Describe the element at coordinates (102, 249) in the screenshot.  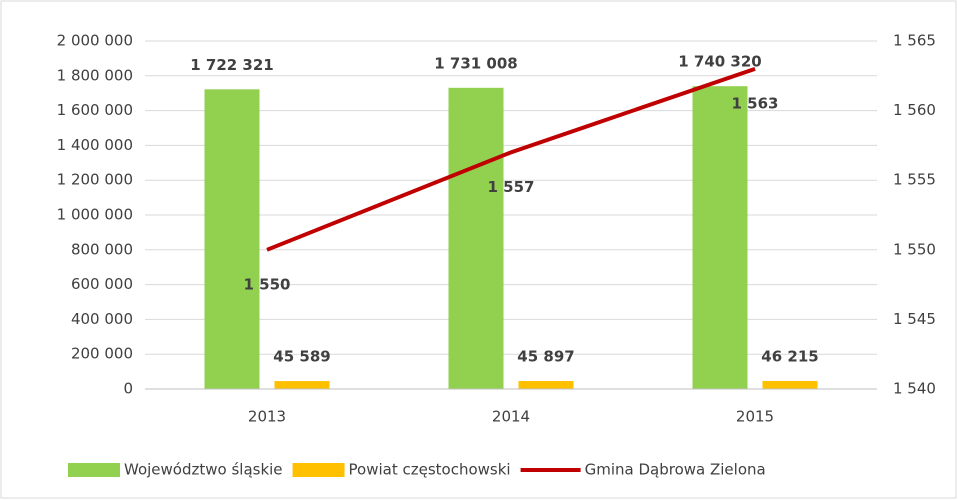
I see `y-tick-label: 800 000` at that location.